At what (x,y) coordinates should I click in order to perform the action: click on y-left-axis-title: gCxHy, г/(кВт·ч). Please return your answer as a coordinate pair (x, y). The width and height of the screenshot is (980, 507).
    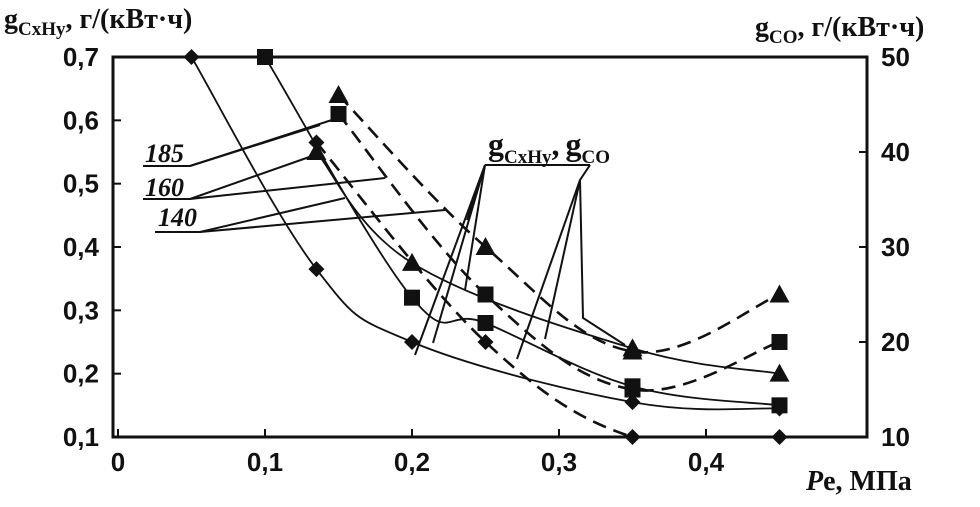
    Looking at the image, I should click on (98, 22).